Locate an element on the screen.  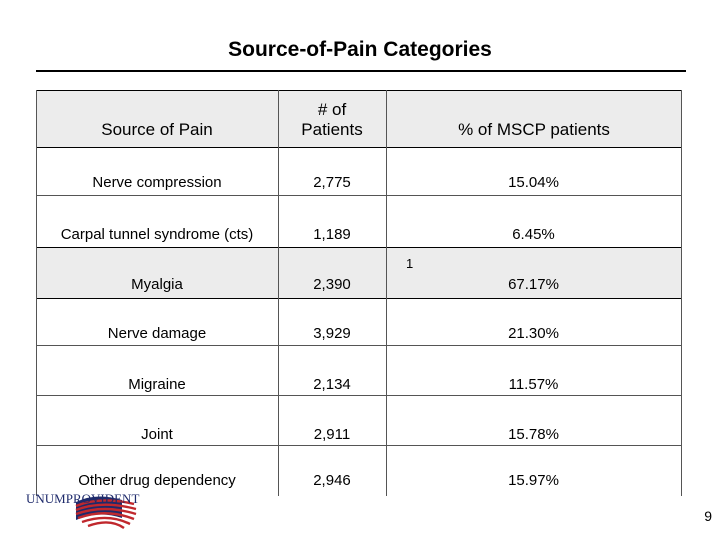
table-cell-source: Myalgia is located at coordinates (157, 284).